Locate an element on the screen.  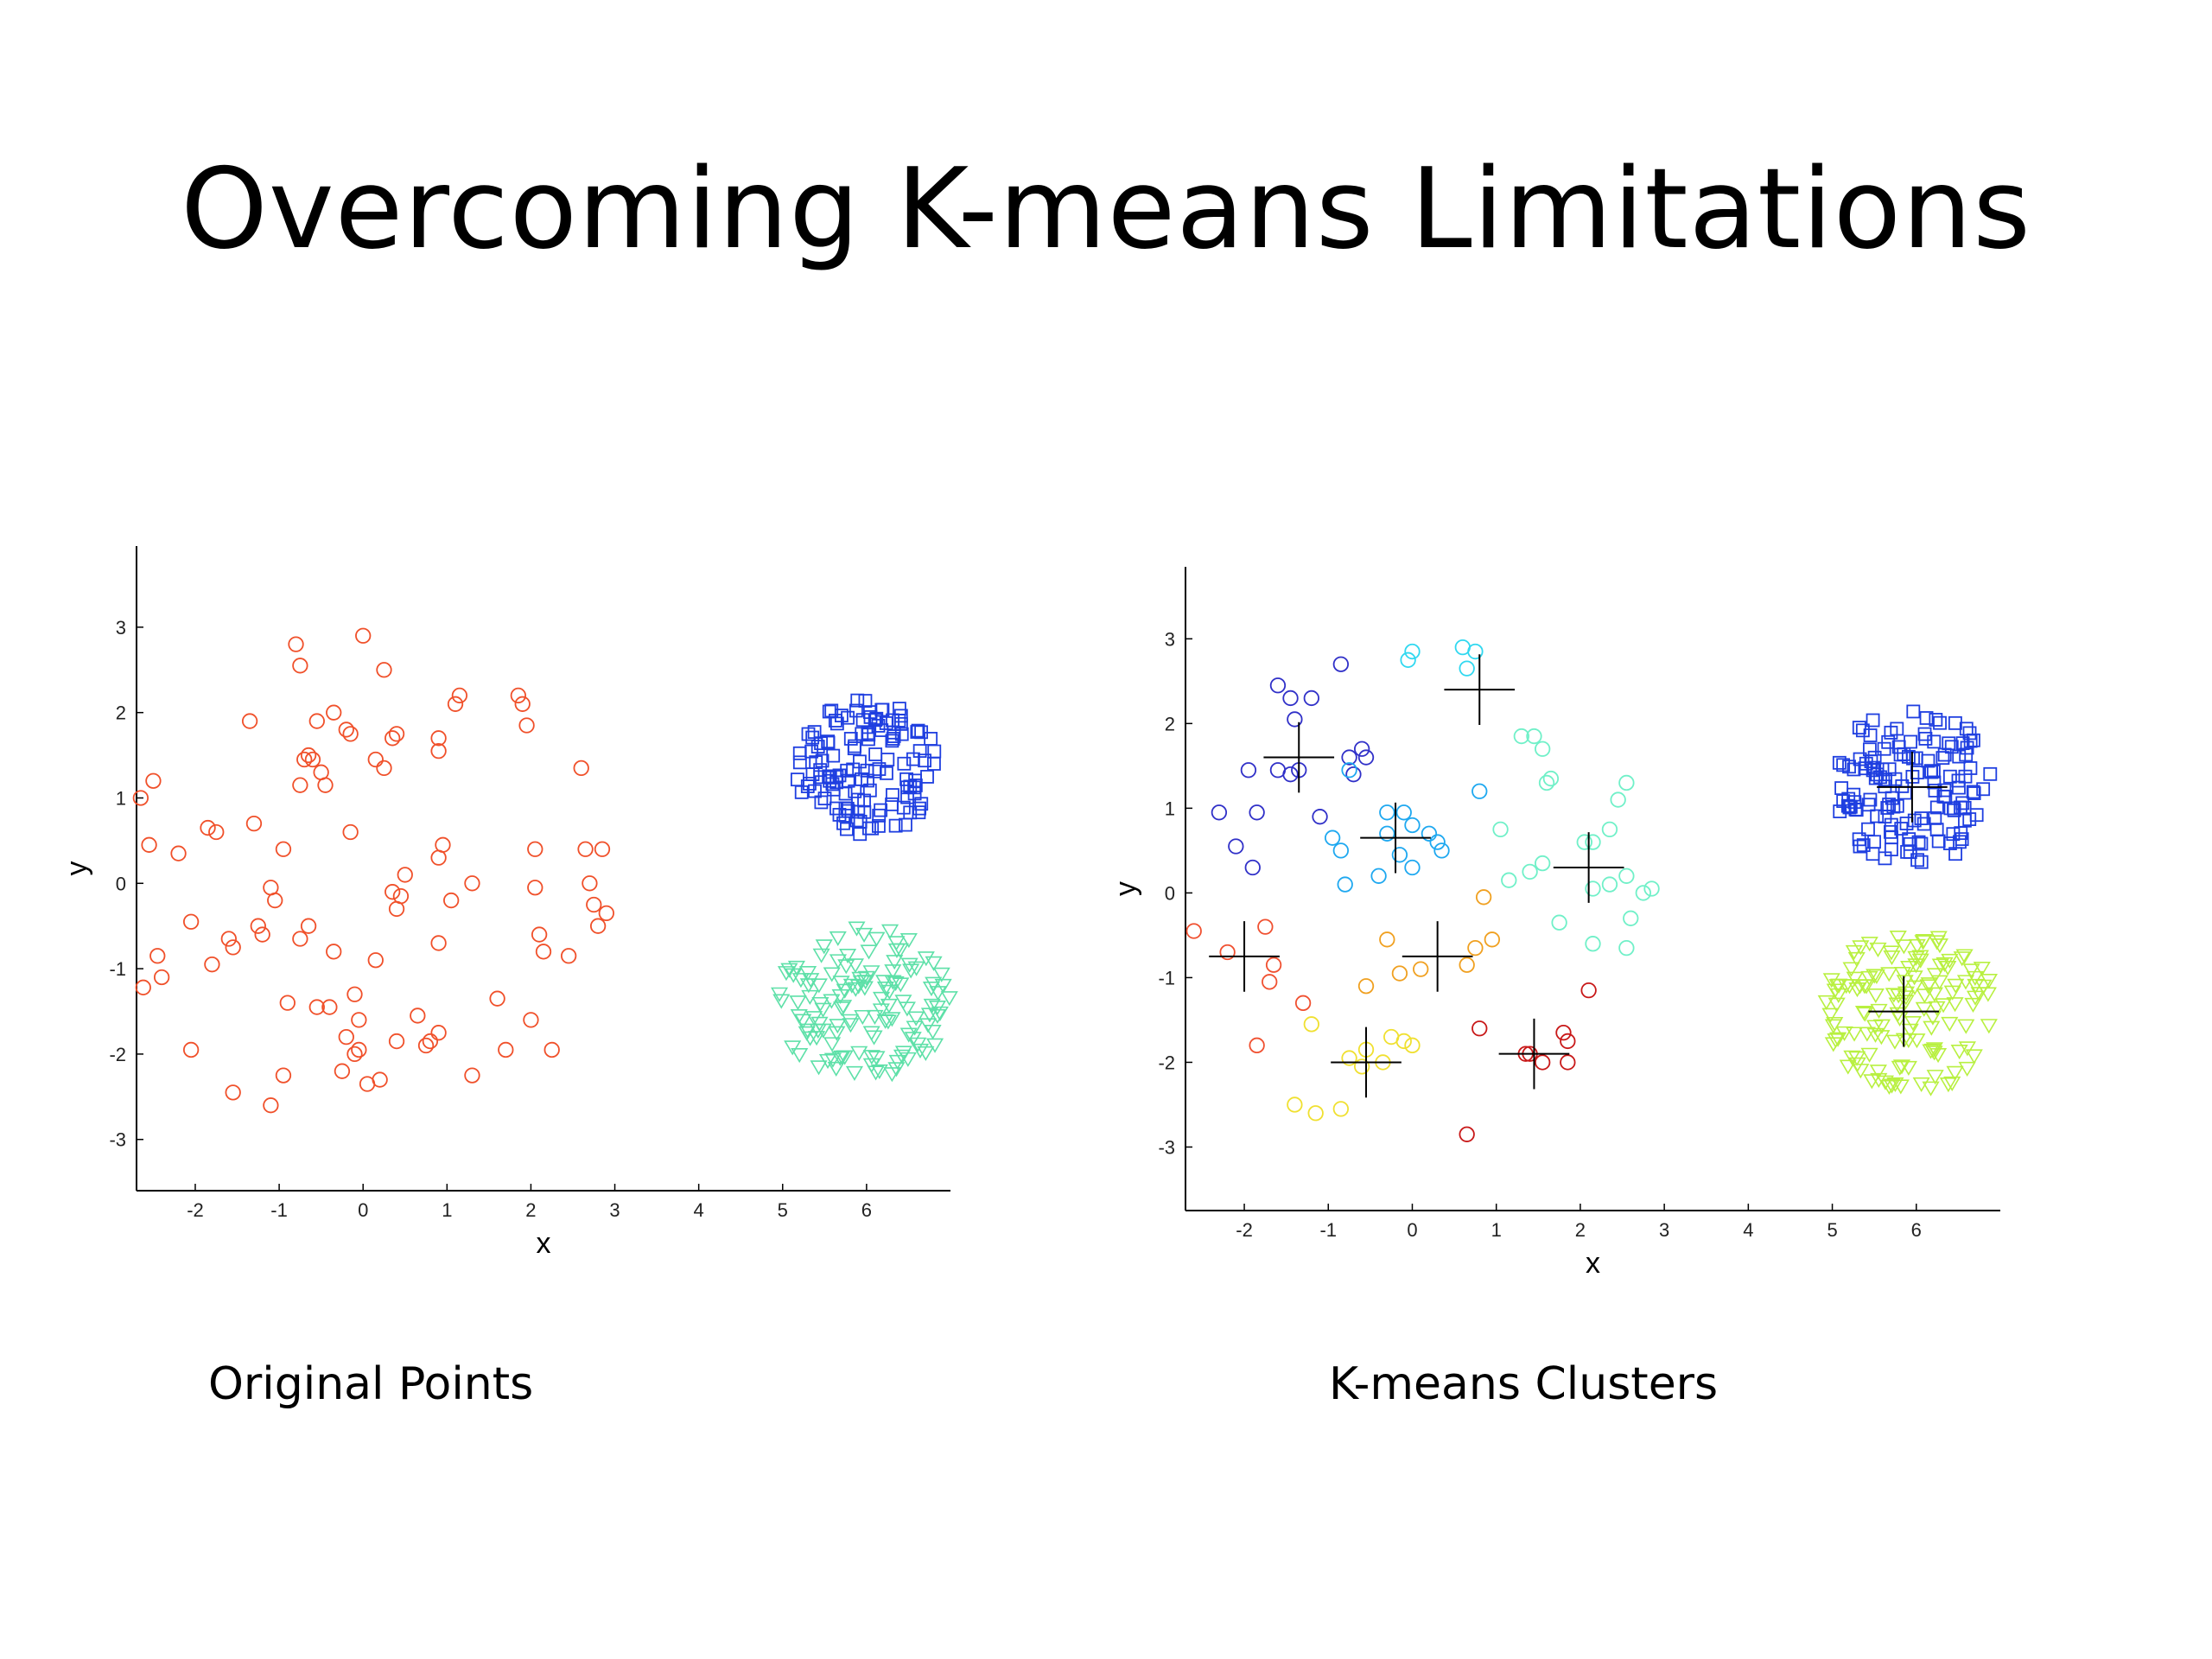
y-tick-label: -1 is located at coordinates (117, 969).